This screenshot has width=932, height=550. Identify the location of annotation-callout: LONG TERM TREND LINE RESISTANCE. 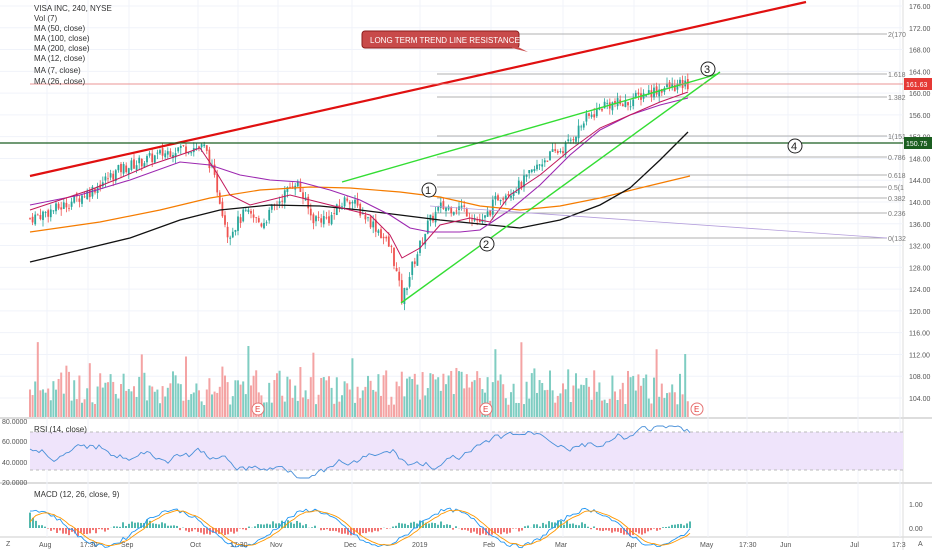
(444, 41).